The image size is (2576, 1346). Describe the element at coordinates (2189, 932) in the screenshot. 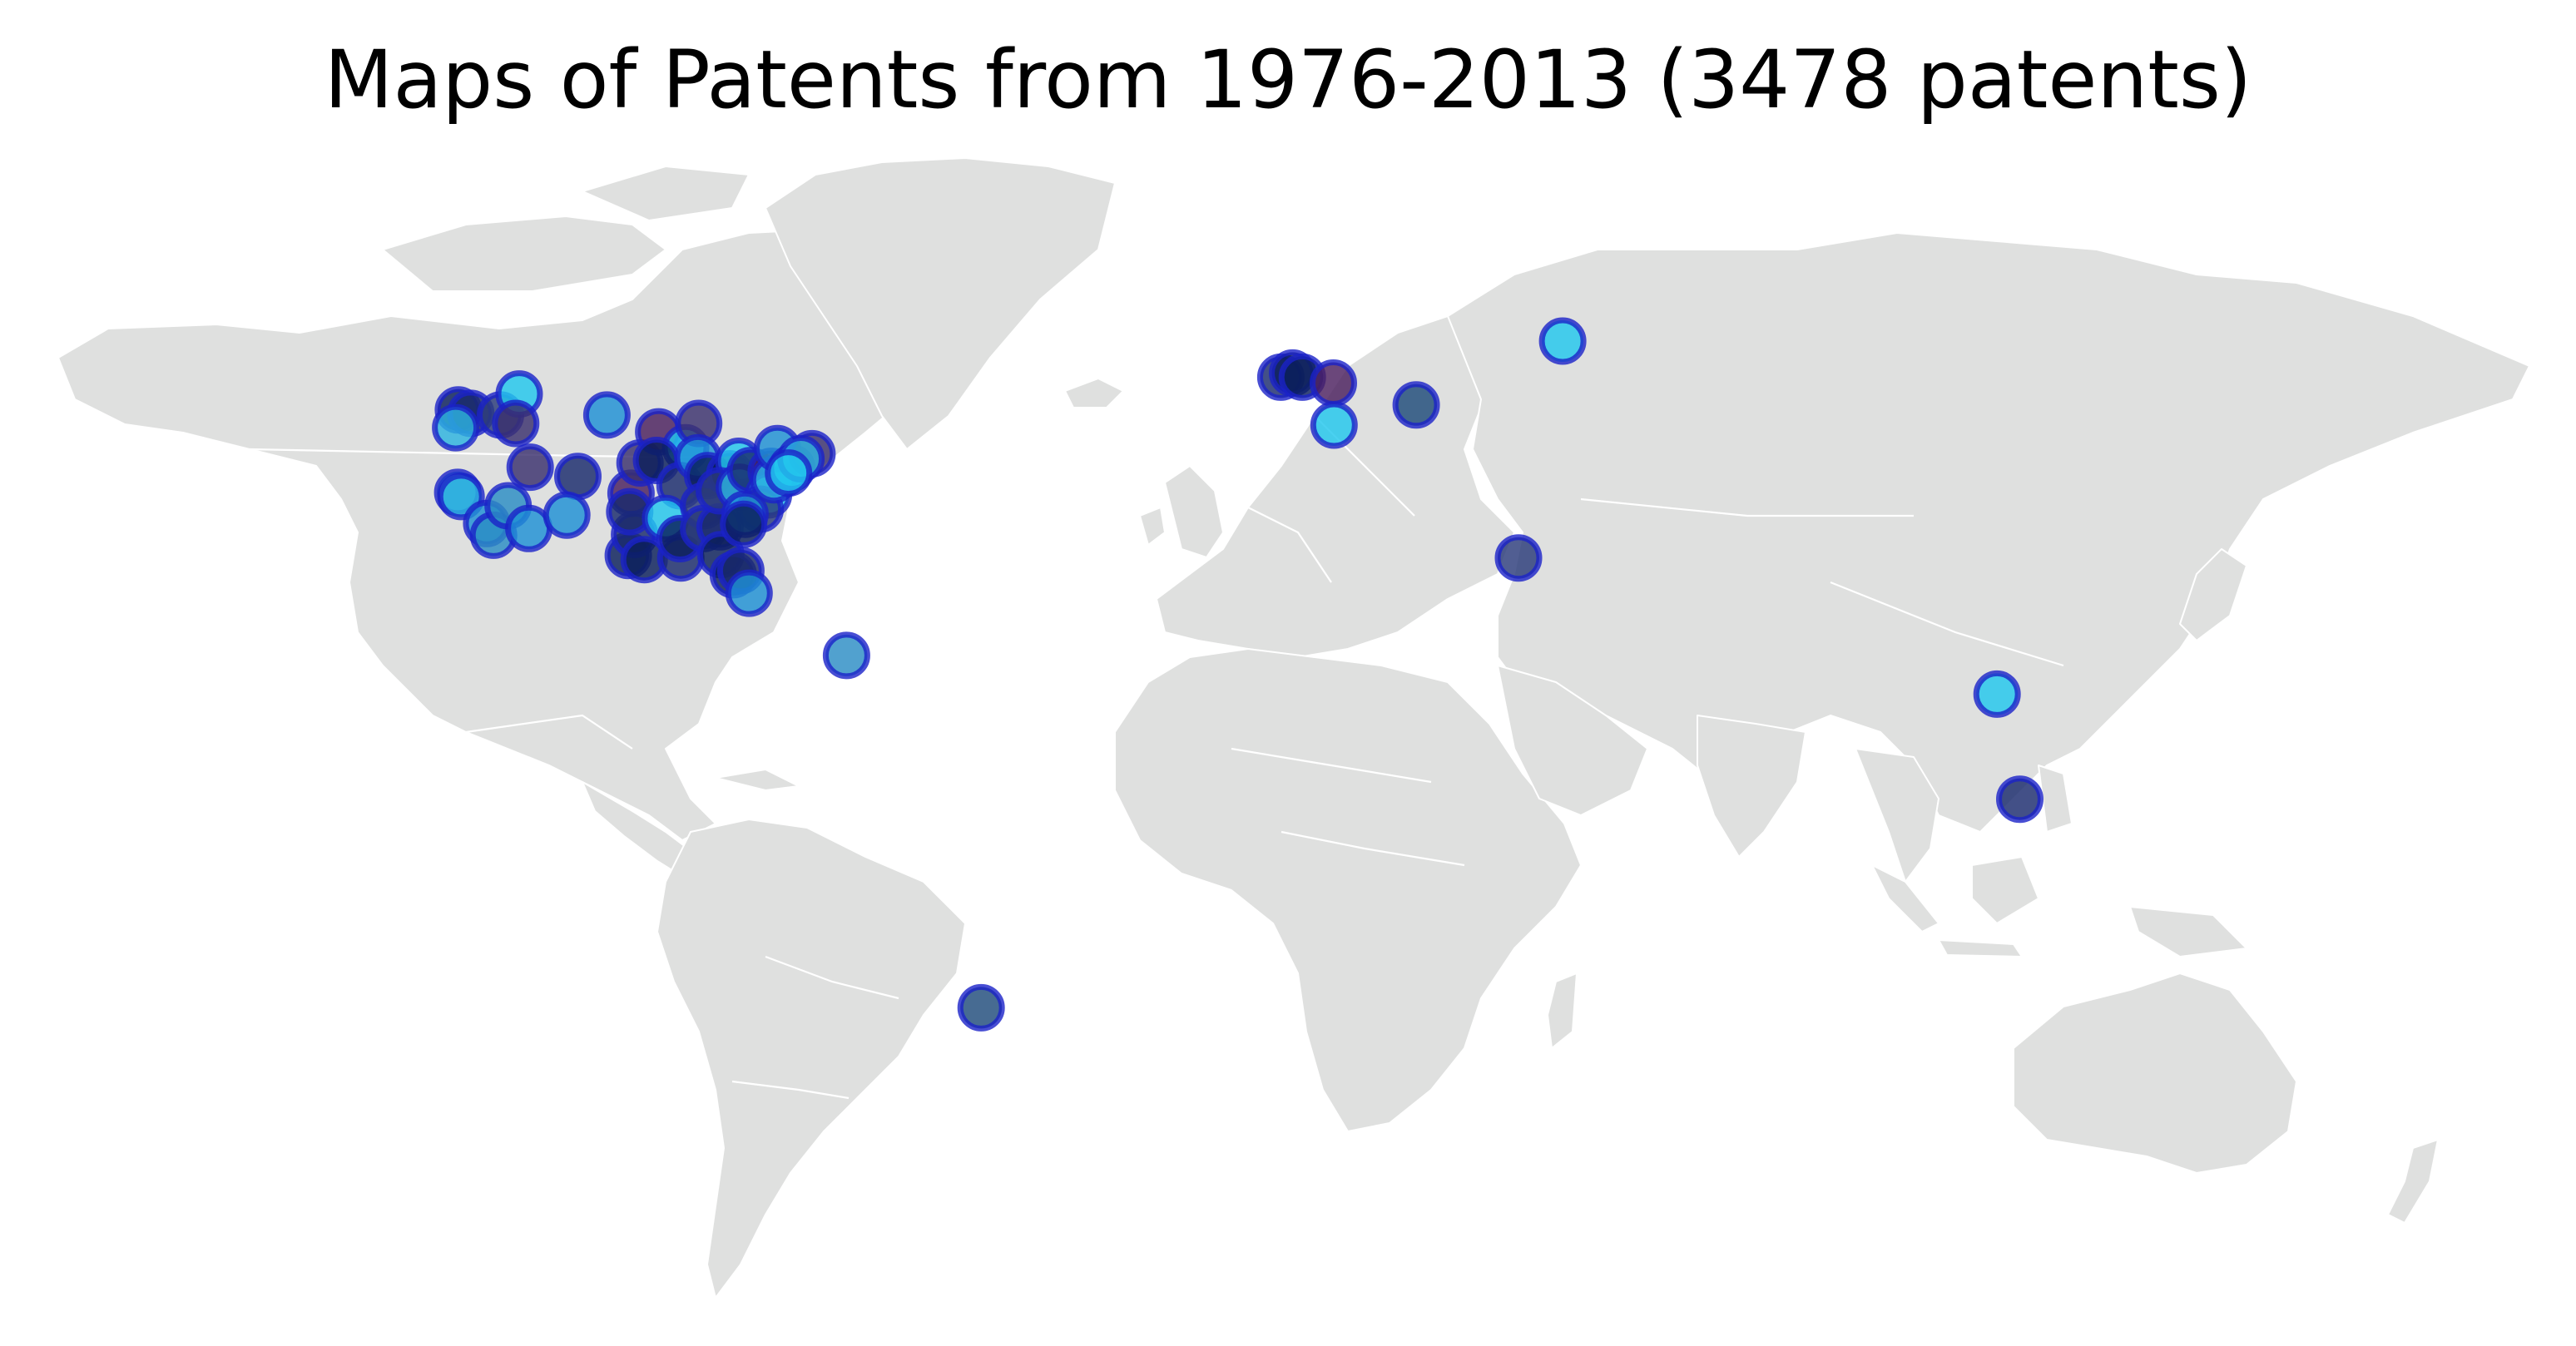

I see `land-new-guinea` at that location.